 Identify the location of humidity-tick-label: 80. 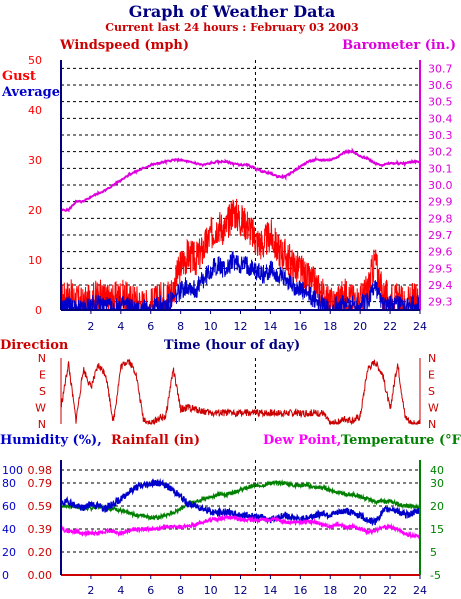
(9, 483).